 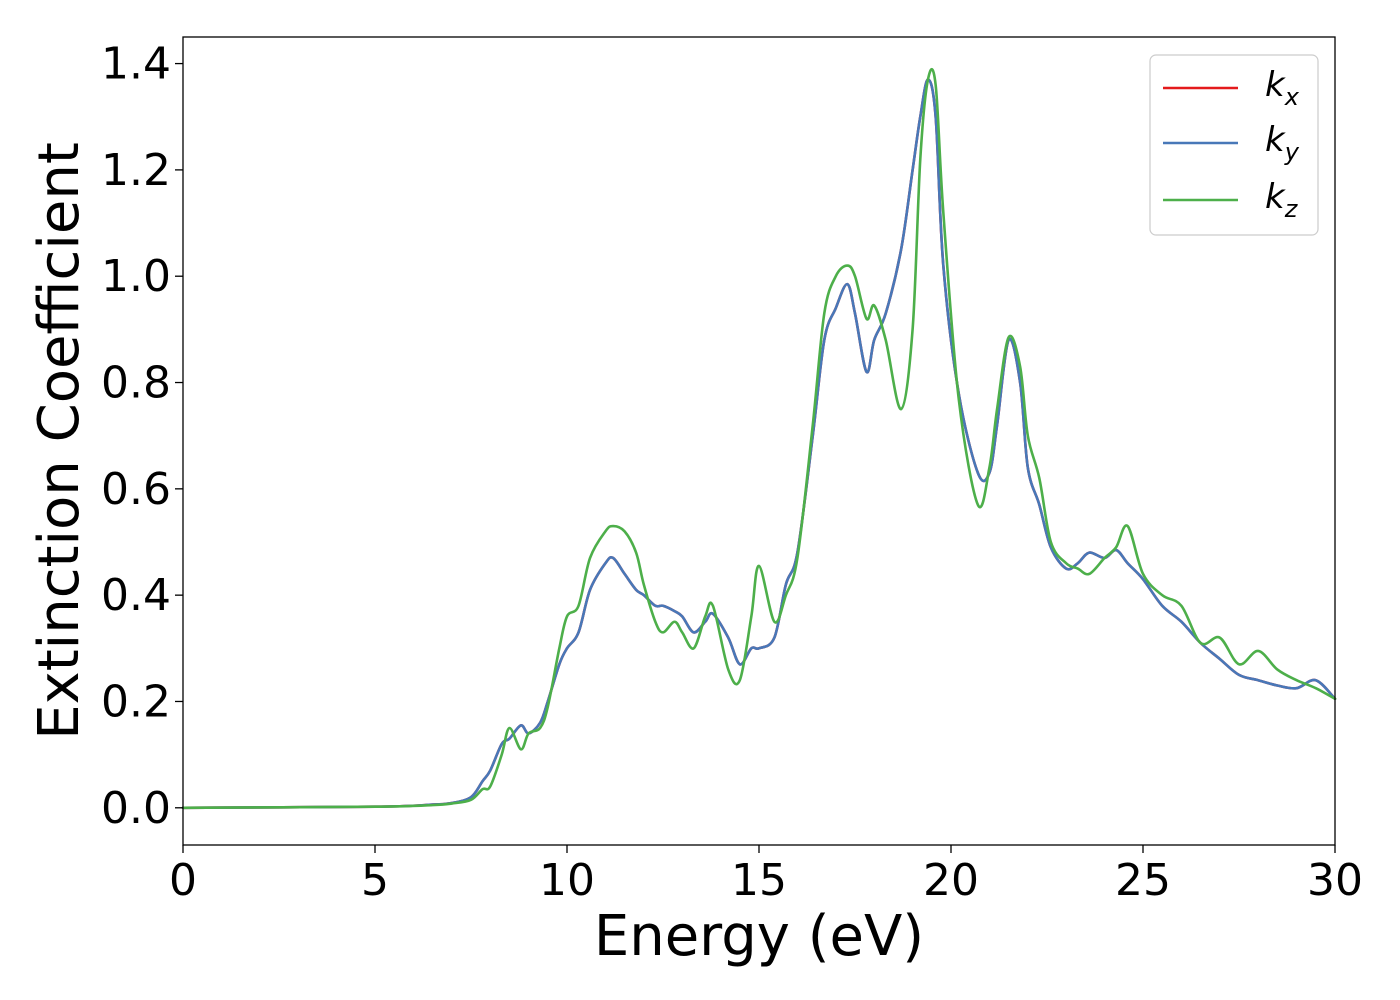 What do you see at coordinates (183, 880) in the screenshot?
I see `x-tick-label: 0` at bounding box center [183, 880].